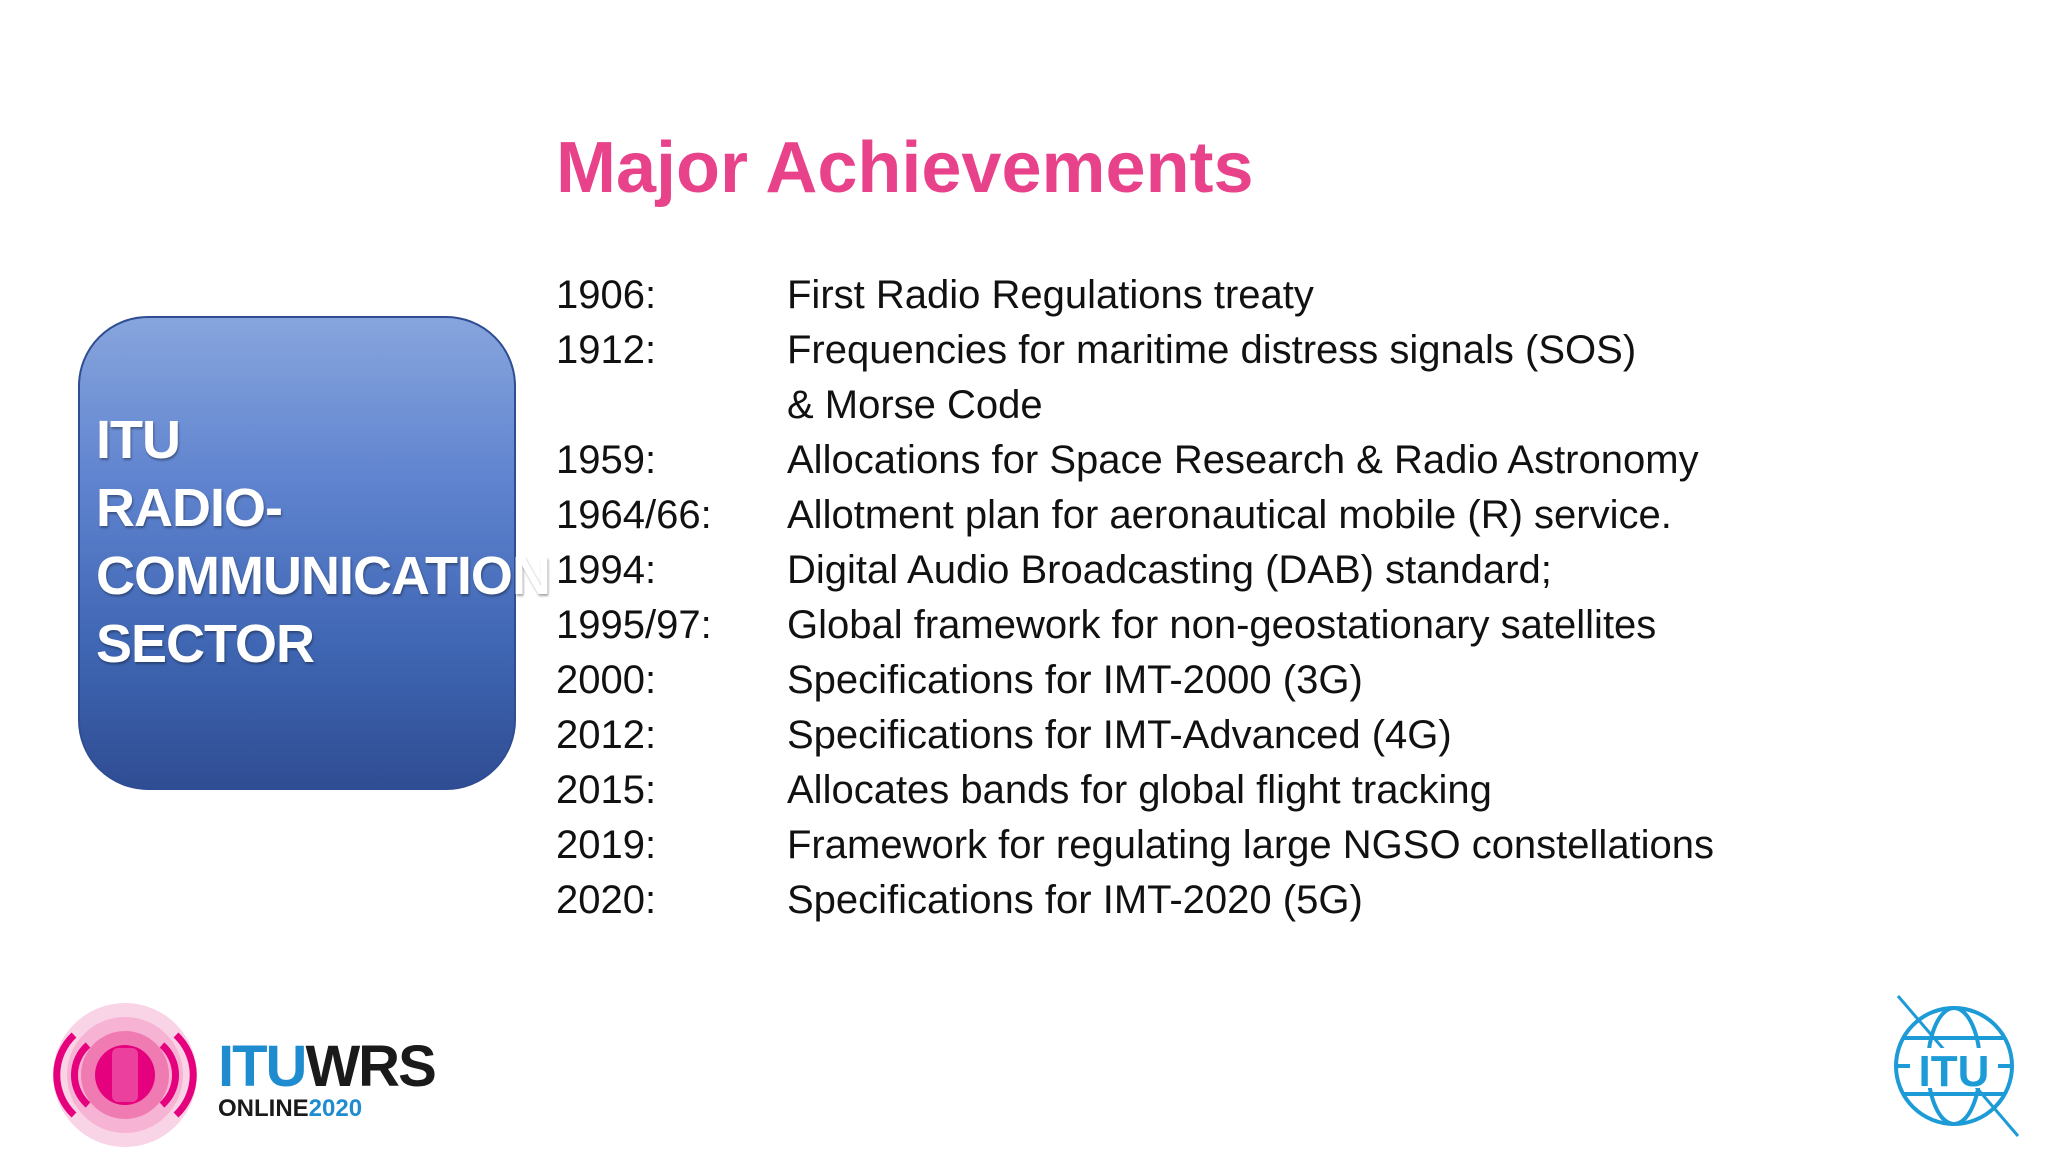  I want to click on sector-label: ITU RADIO- COMMUNICATION SECTOR, so click(323, 542).